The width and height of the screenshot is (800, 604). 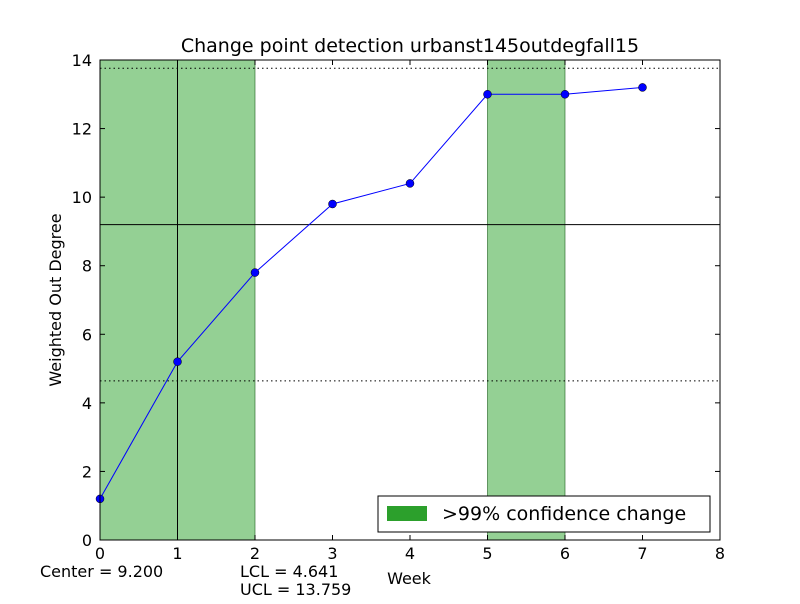 I want to click on x-tick-label: 1, so click(x=177, y=553).